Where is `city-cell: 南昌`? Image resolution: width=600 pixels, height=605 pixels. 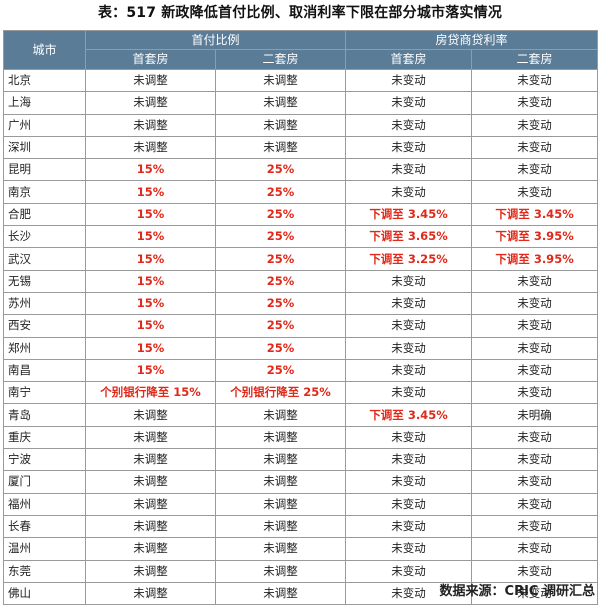 city-cell: 南昌 is located at coordinates (44, 370).